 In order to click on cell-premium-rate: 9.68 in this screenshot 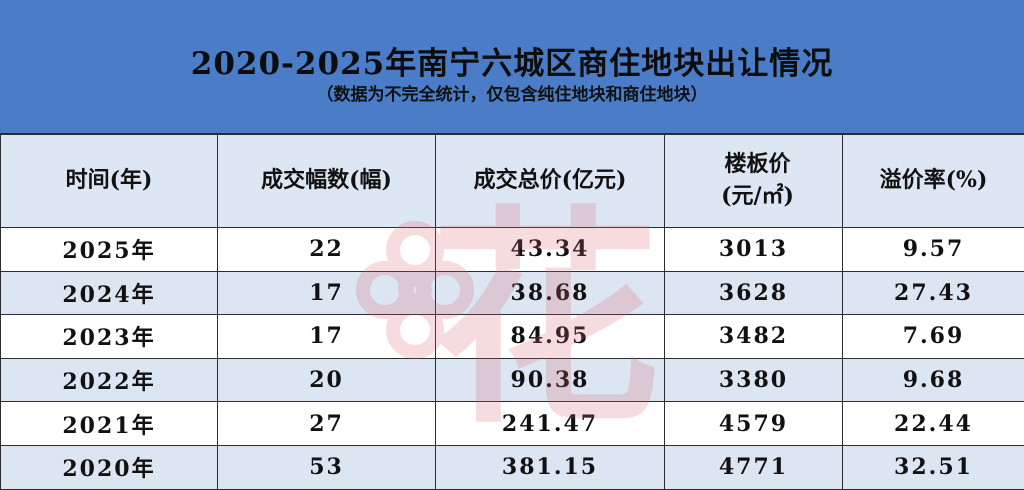, I will do `click(933, 380)`.